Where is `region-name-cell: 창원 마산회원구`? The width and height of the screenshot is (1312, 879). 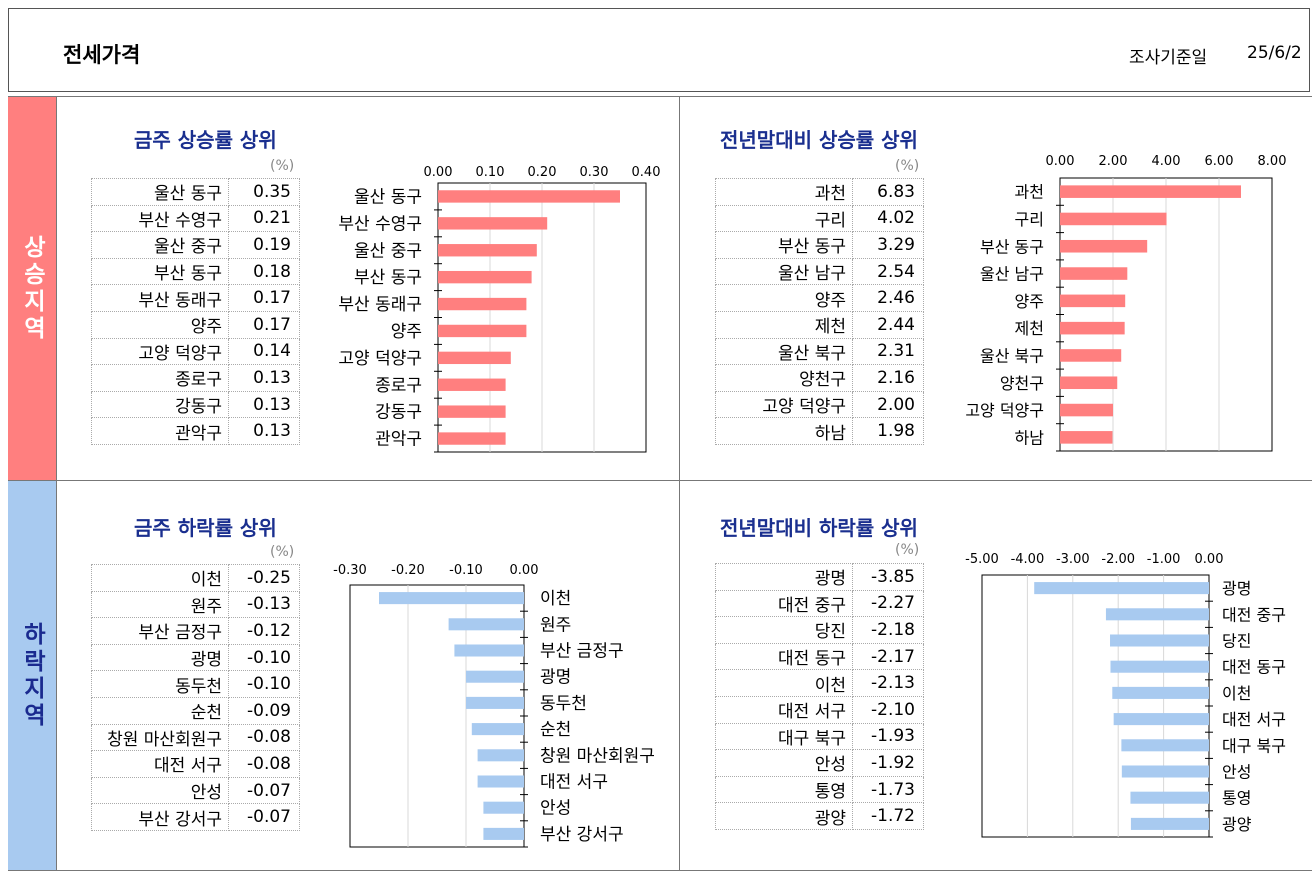 region-name-cell: 창원 마산회원구 is located at coordinates (160, 737).